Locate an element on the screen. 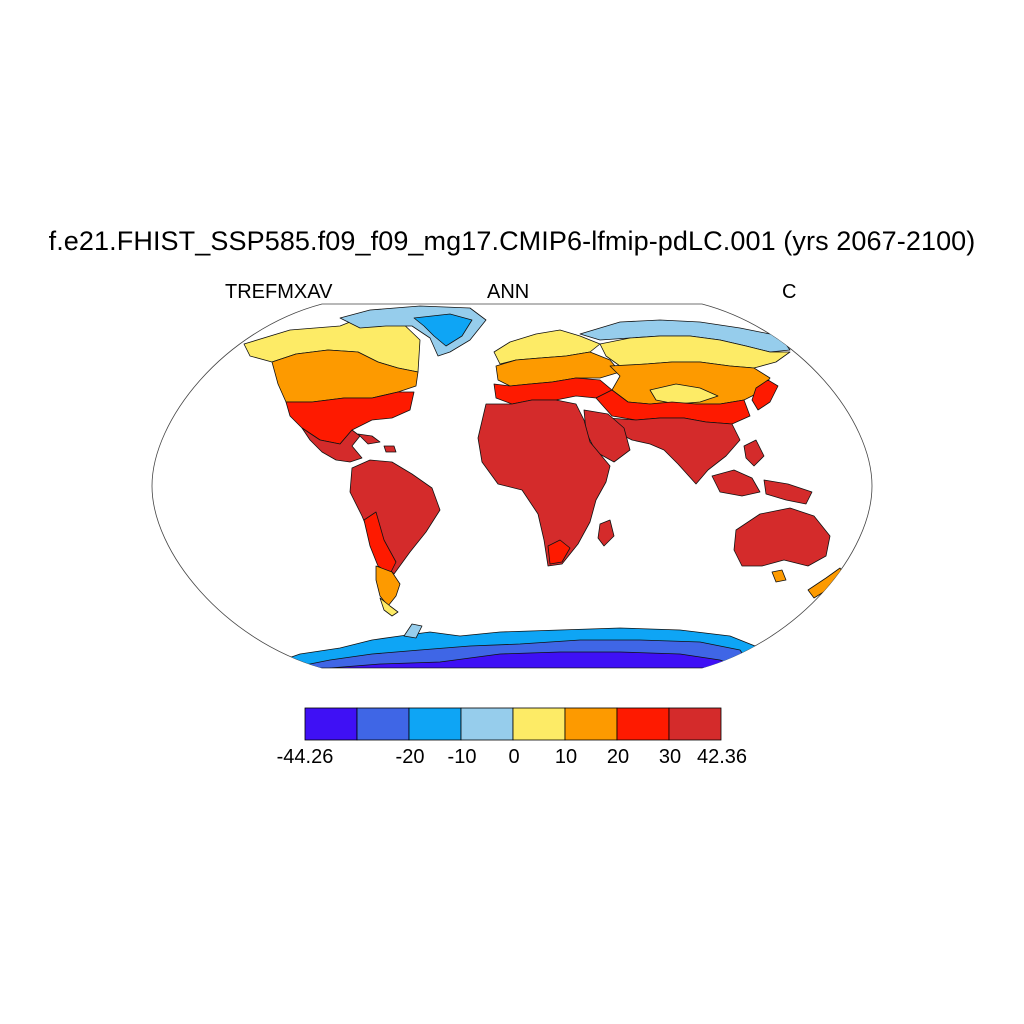  colorbar is located at coordinates (513, 724).